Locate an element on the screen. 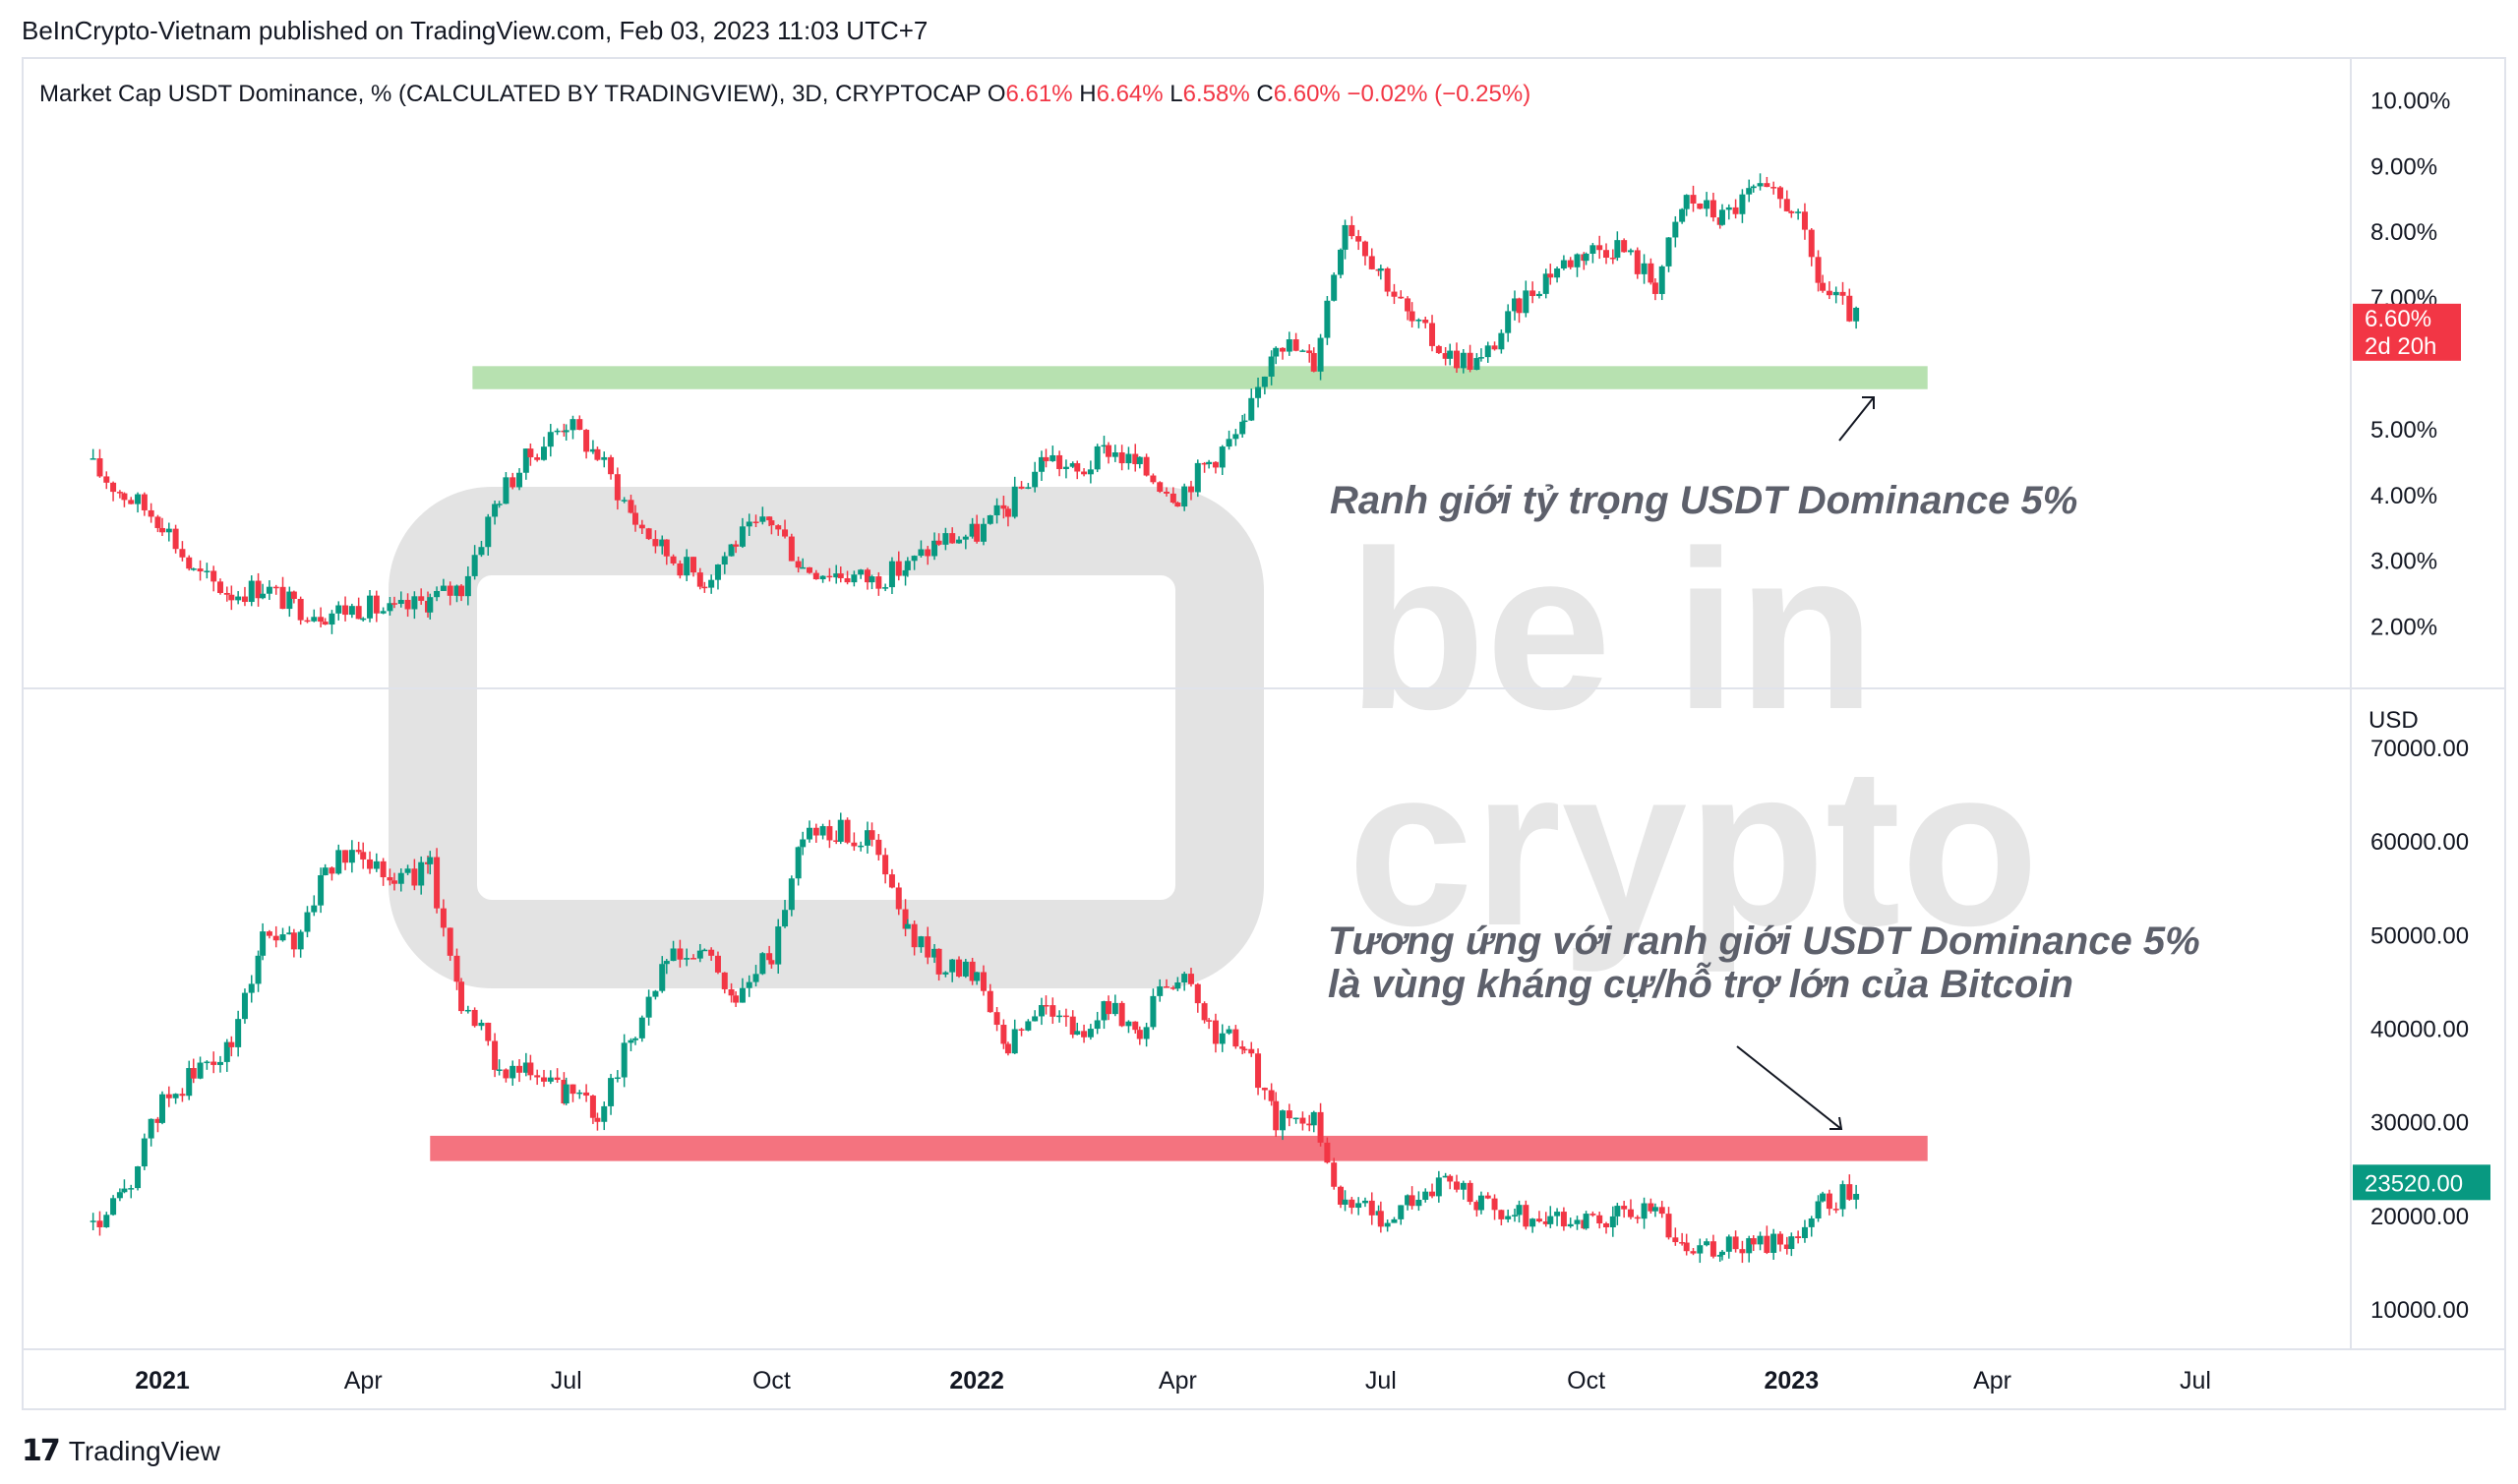 This screenshot has width=2518, height=1484. ohlc-label: H is located at coordinates (1087, 94).